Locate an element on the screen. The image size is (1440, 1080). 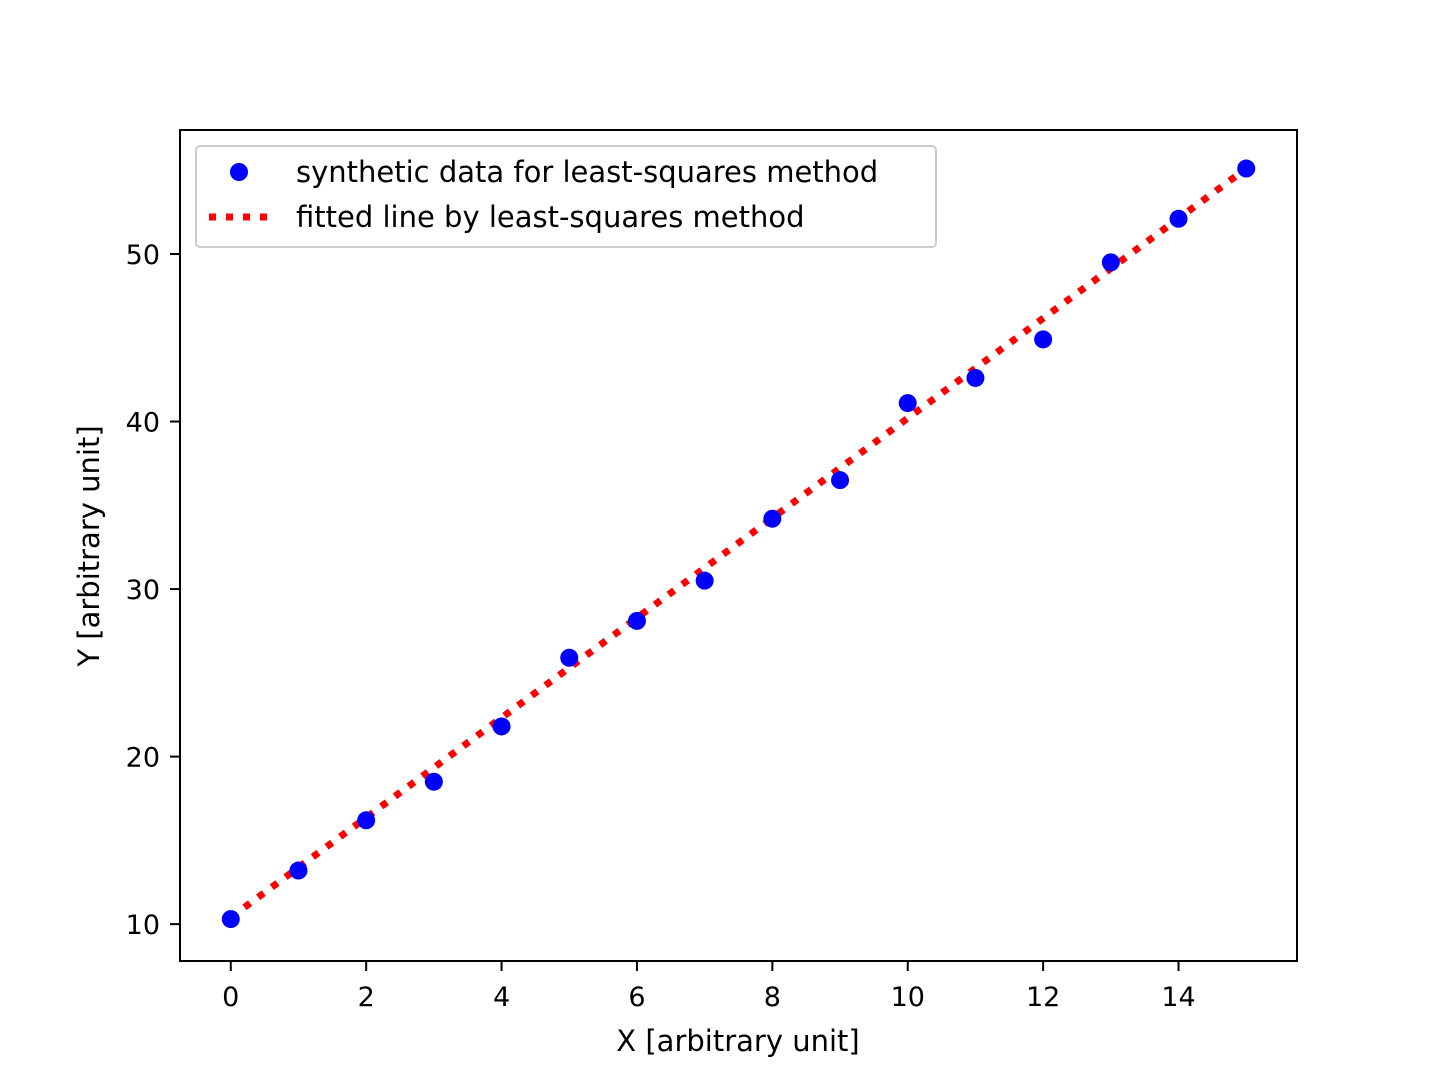
y-tick-label: 20 is located at coordinates (143, 758).